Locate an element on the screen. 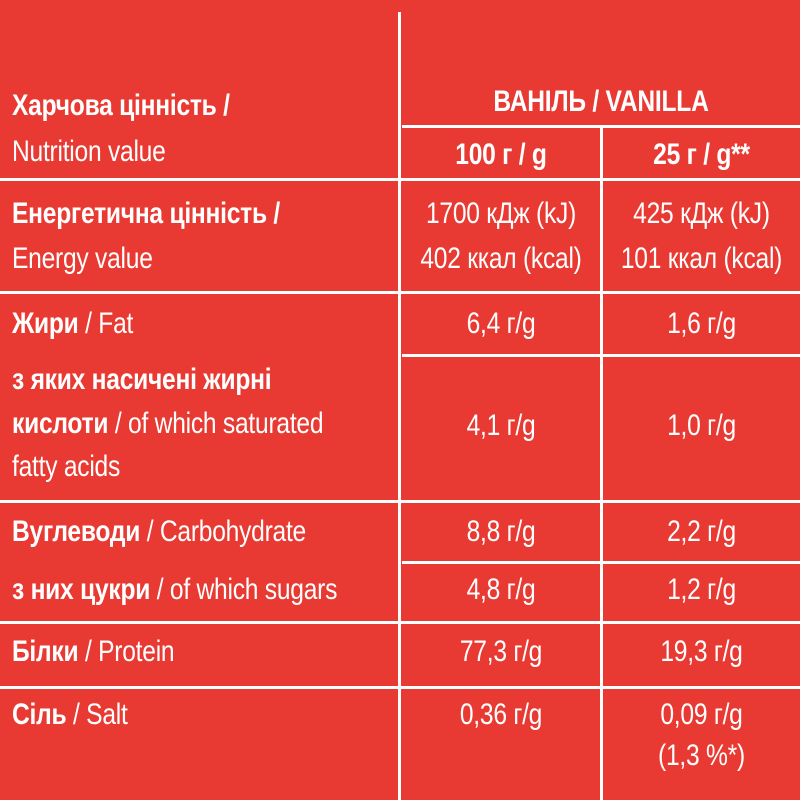  energy-label-en: Energy value is located at coordinates (82, 258).